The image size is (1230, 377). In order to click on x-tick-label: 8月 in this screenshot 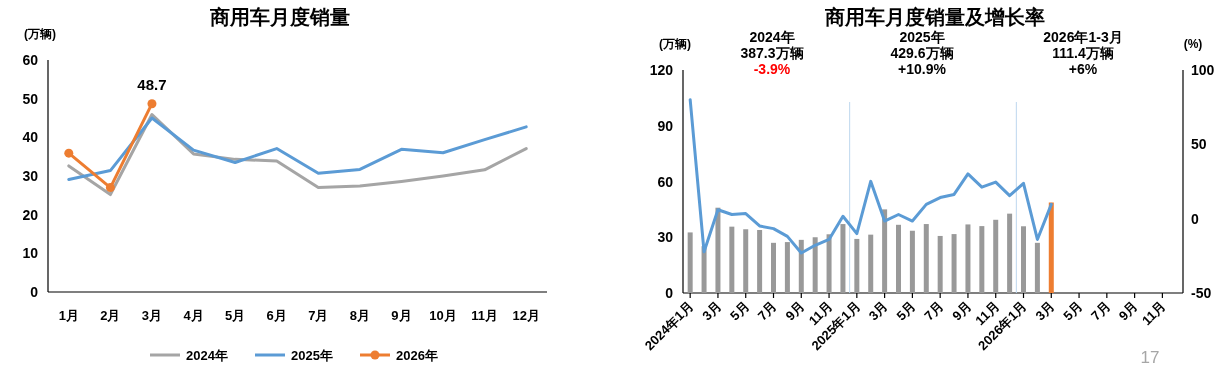, I will do `click(359, 315)`.